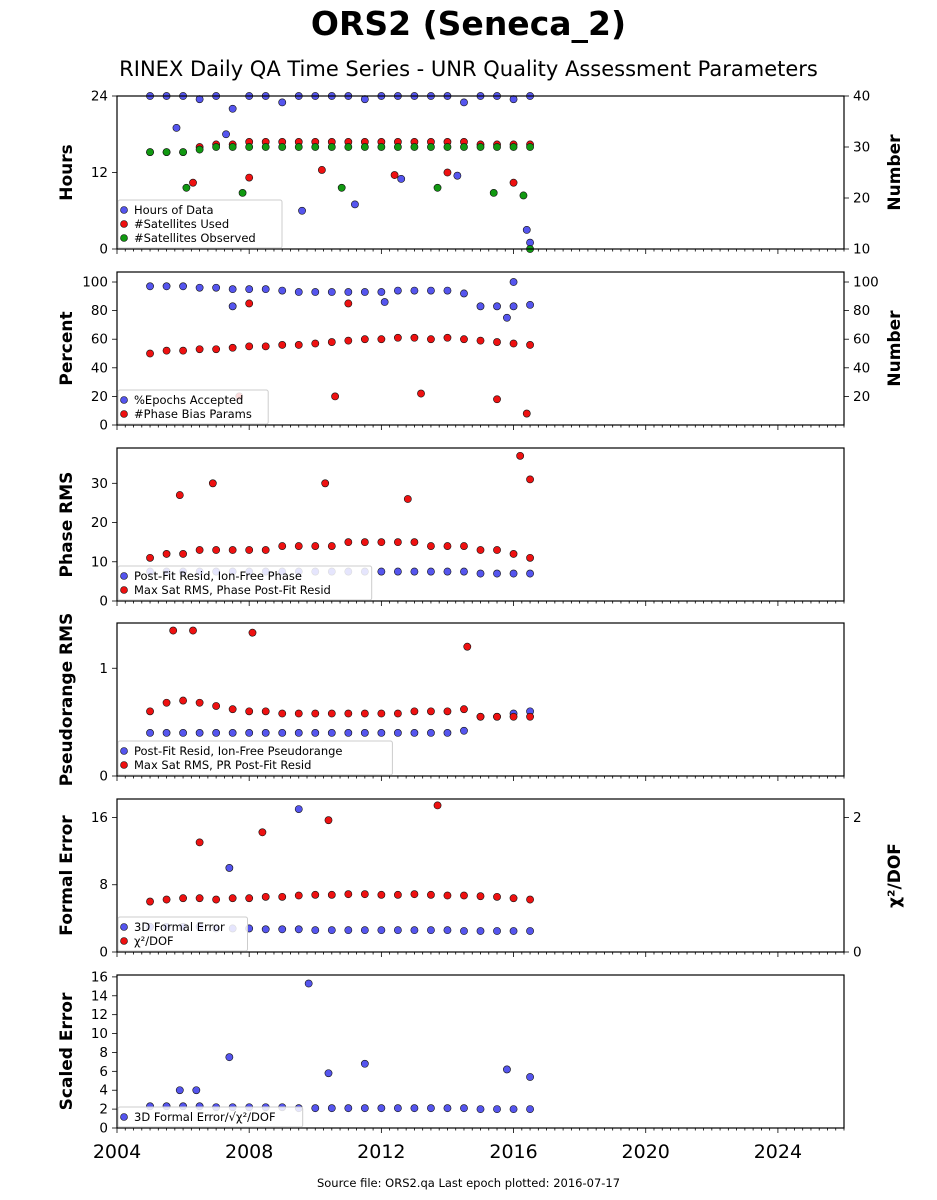  I want to click on y-tick-label: 10, so click(99, 1034).